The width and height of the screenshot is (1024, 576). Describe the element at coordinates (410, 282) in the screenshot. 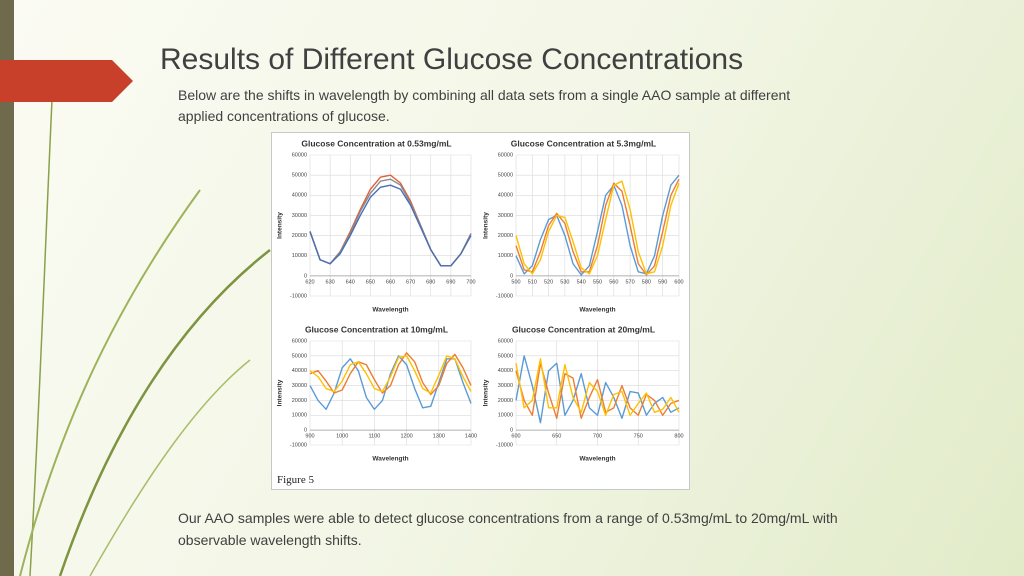

I see `x-tick-label: 670` at that location.